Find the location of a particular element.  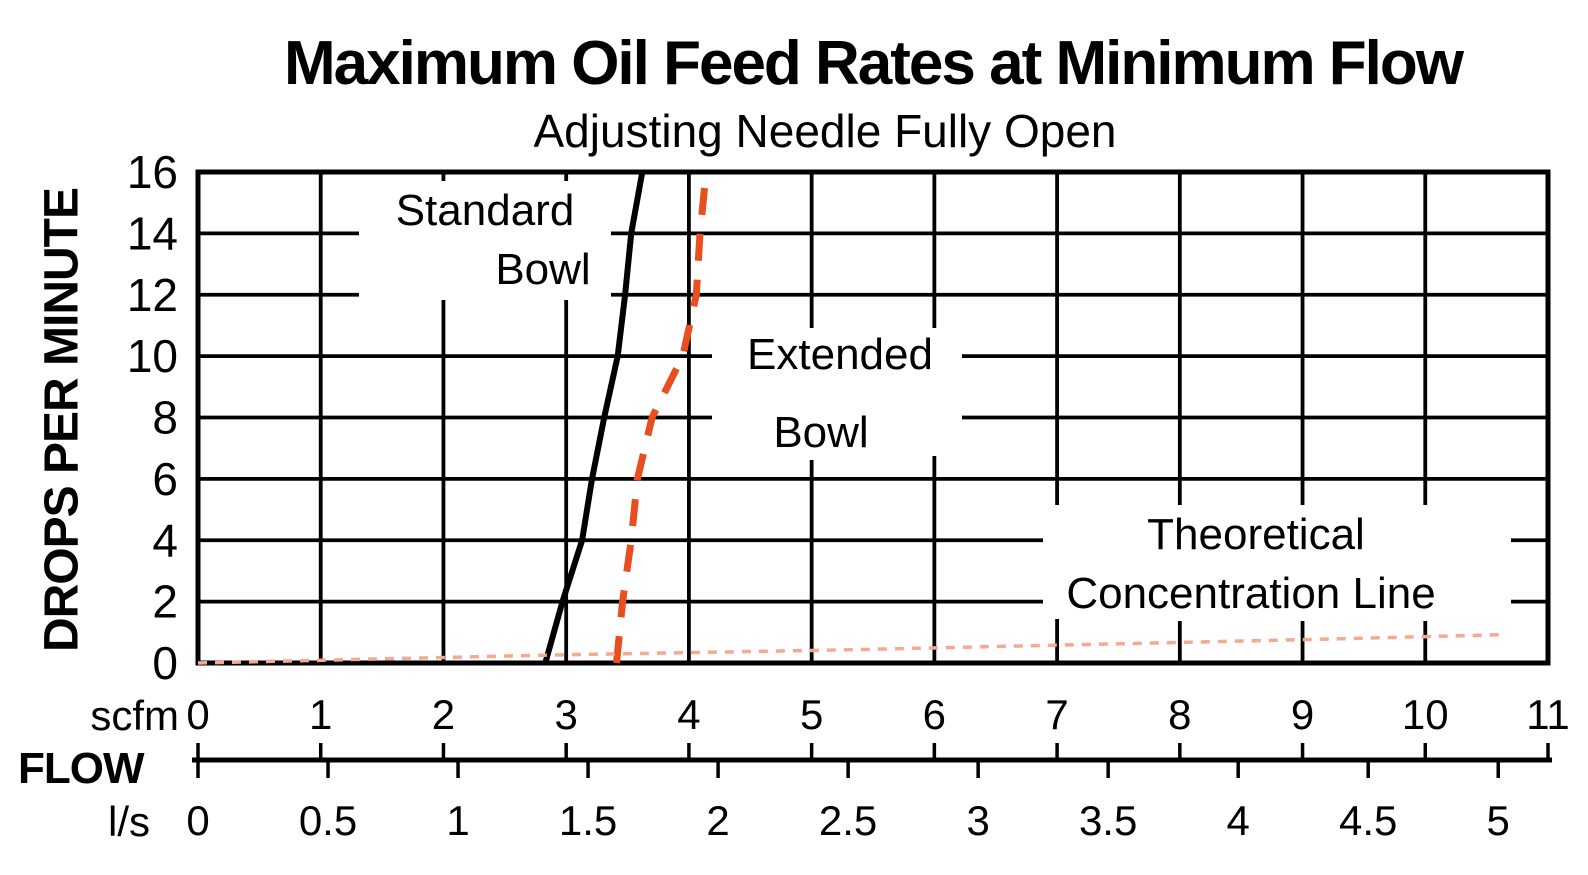

annotation-standard-bowl: Standard Bowl is located at coordinates (485, 240).